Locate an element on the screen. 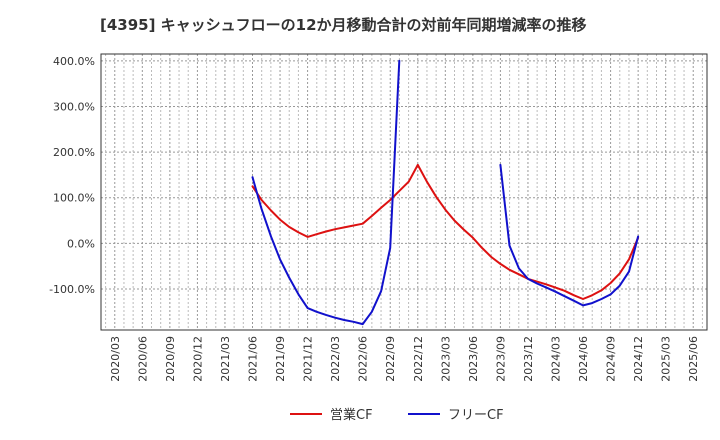  x-tick-label: 2020/03 is located at coordinates (115, 359).